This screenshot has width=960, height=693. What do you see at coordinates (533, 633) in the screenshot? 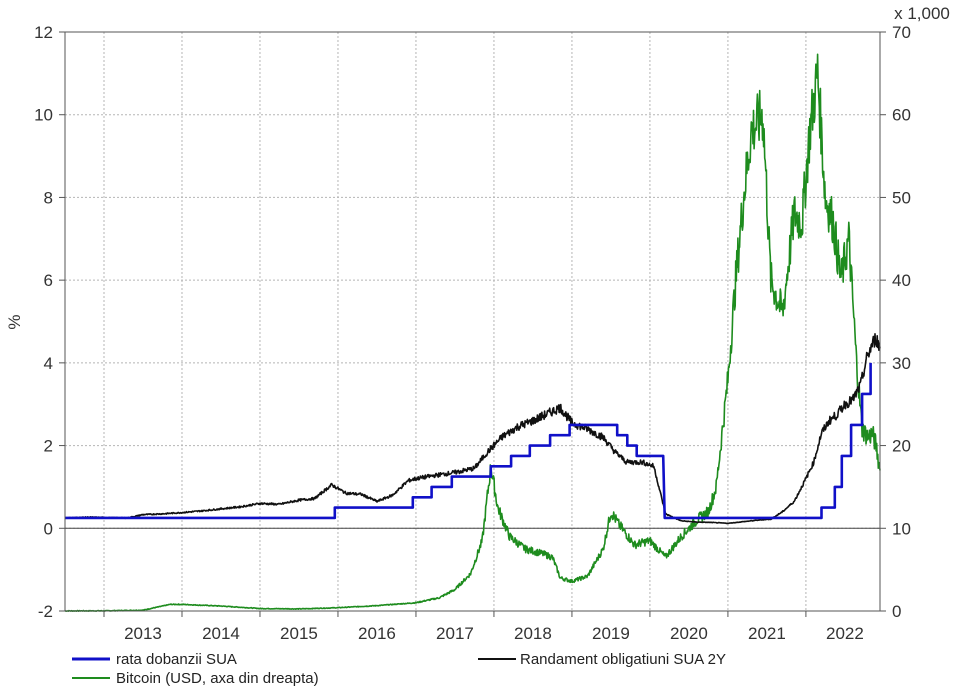
I see `x-tick-label: 2018` at bounding box center [533, 633].